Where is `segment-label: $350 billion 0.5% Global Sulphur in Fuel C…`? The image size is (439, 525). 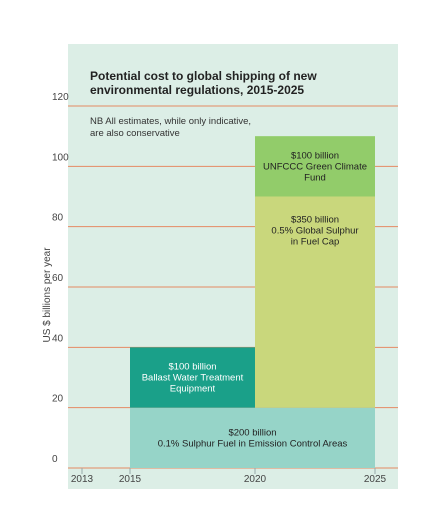 segment-label: $350 billion 0.5% Global Sulphur in Fuel C… is located at coordinates (314, 231).